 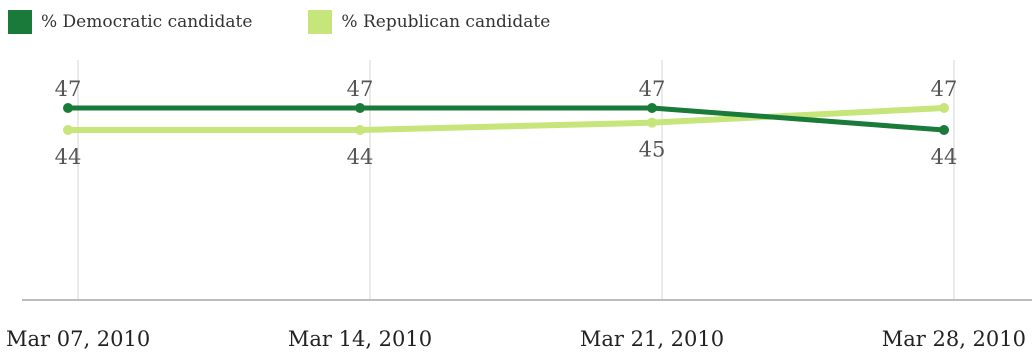 I want to click on x-tick-label-1: Mar 14, 2010, so click(x=360, y=339).